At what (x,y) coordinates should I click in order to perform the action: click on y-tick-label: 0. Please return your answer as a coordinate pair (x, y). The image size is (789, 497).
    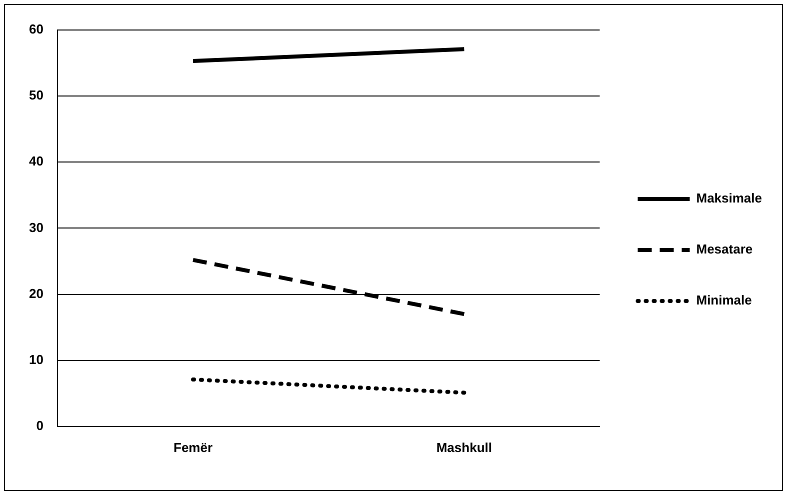
    Looking at the image, I should click on (40, 425).